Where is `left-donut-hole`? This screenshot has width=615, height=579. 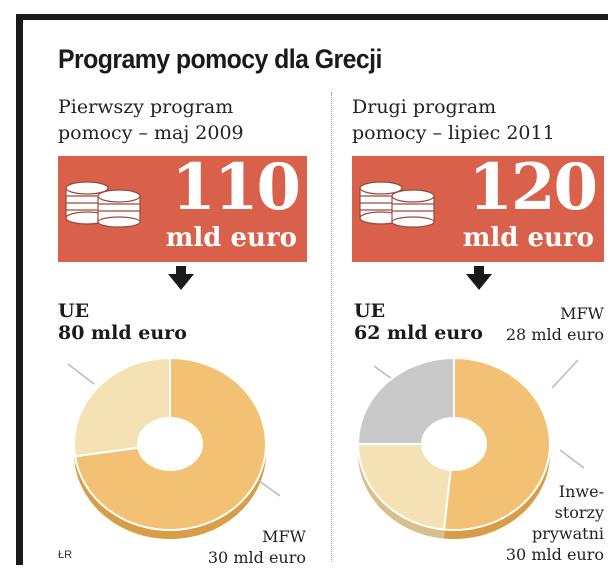 left-donut-hole is located at coordinates (170, 444).